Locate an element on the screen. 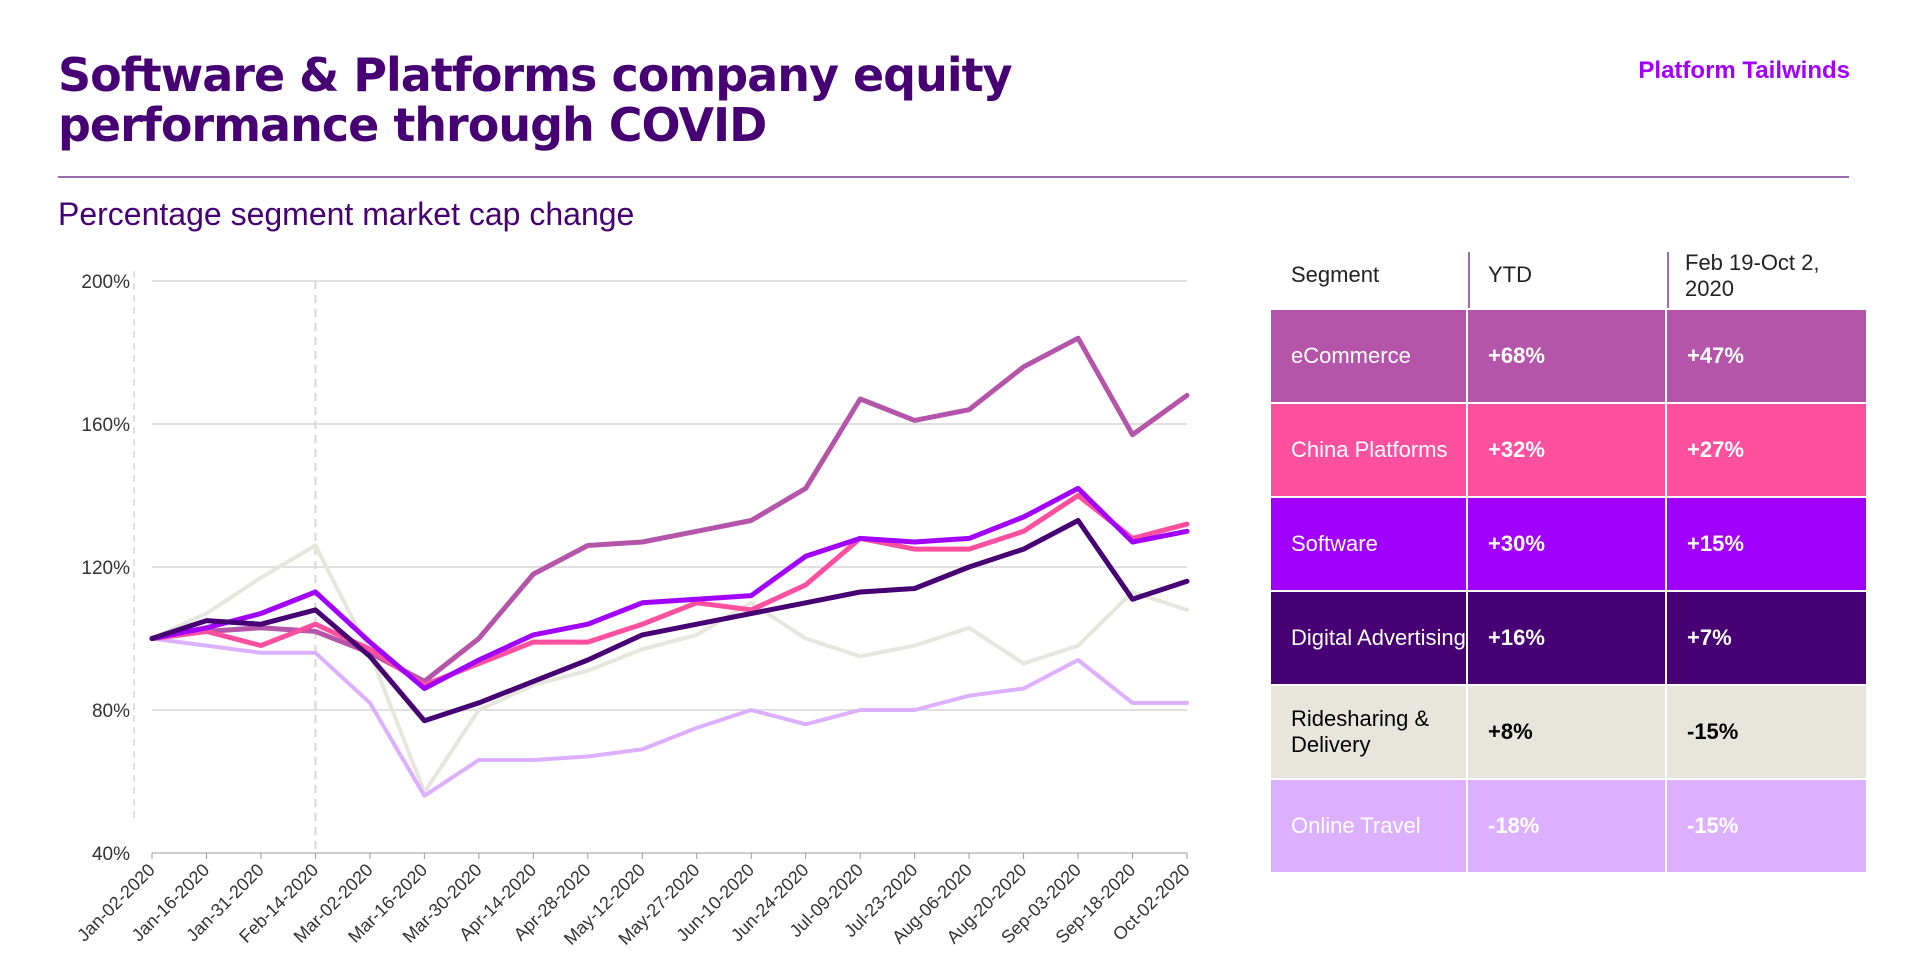 Image resolution: width=1909 pixels, height=972 pixels. header-segment: Segment is located at coordinates (1335, 274).